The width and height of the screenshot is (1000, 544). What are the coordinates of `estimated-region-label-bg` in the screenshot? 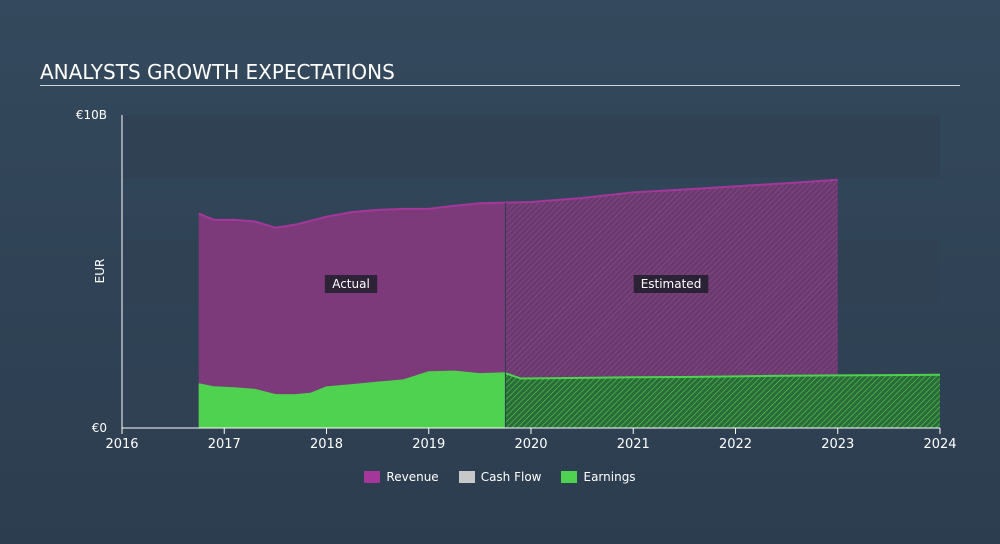 It's located at (671, 284).